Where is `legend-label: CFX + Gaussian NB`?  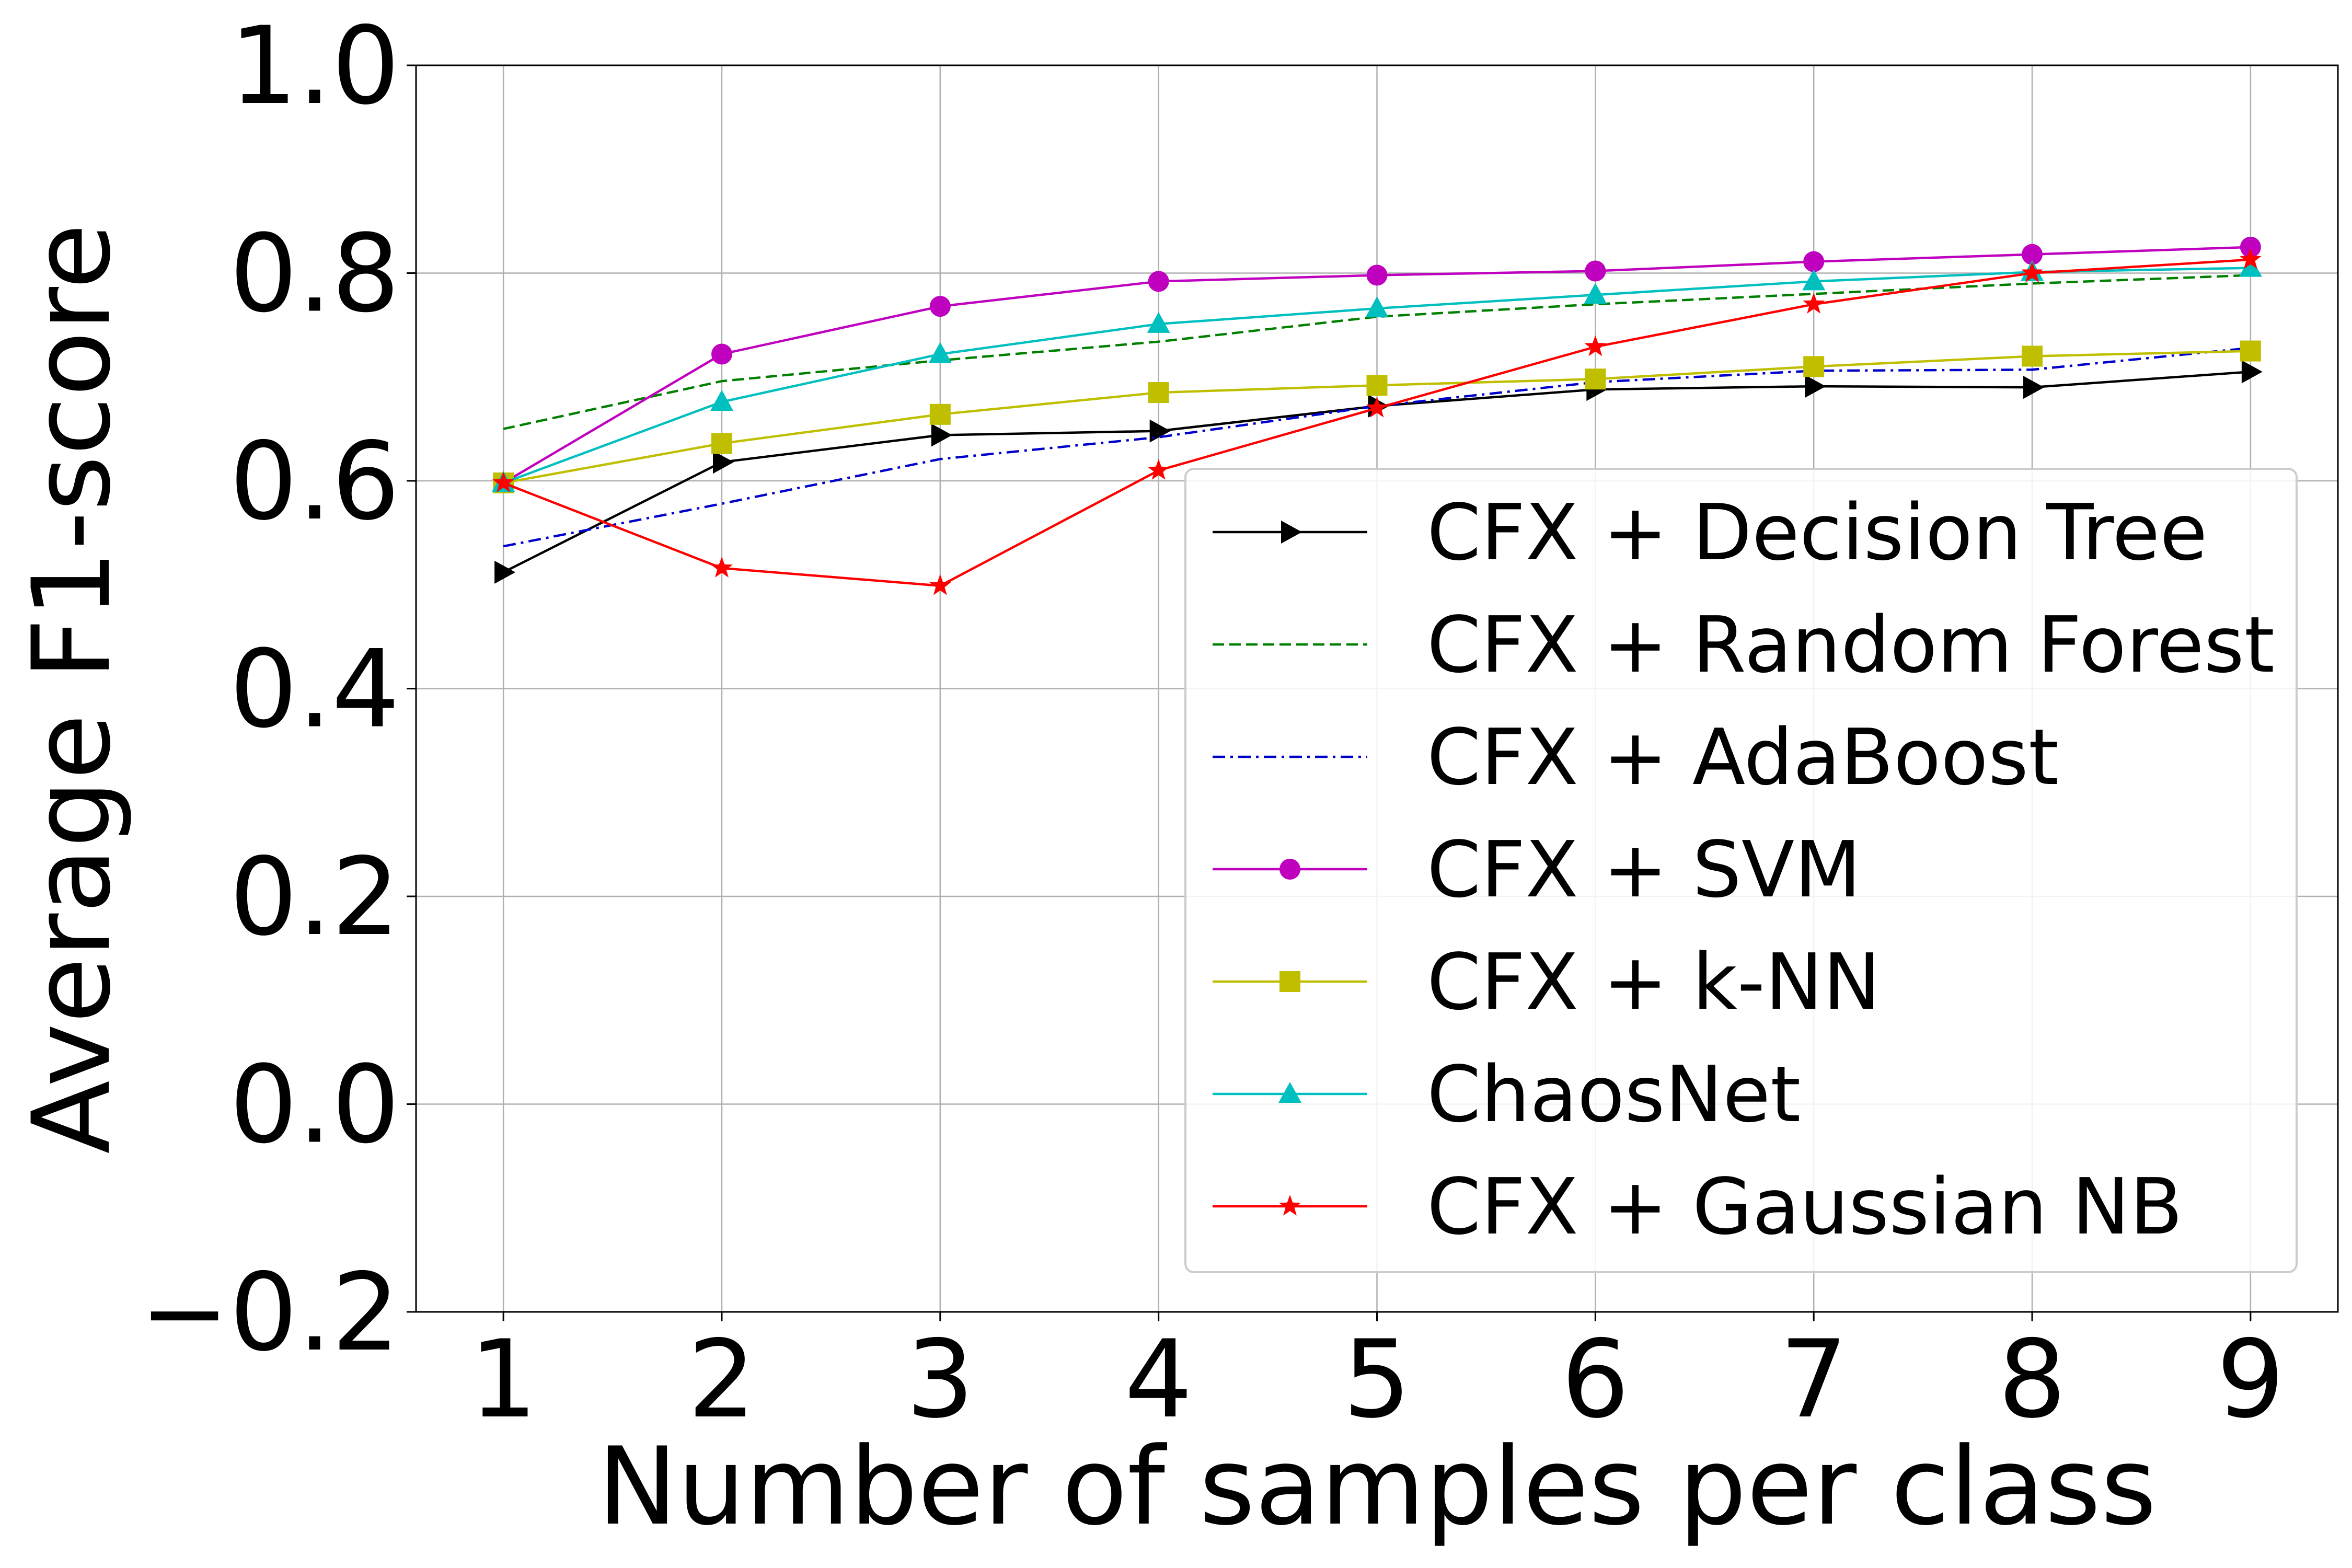 legend-label: CFX + Gaussian NB is located at coordinates (1805, 1207).